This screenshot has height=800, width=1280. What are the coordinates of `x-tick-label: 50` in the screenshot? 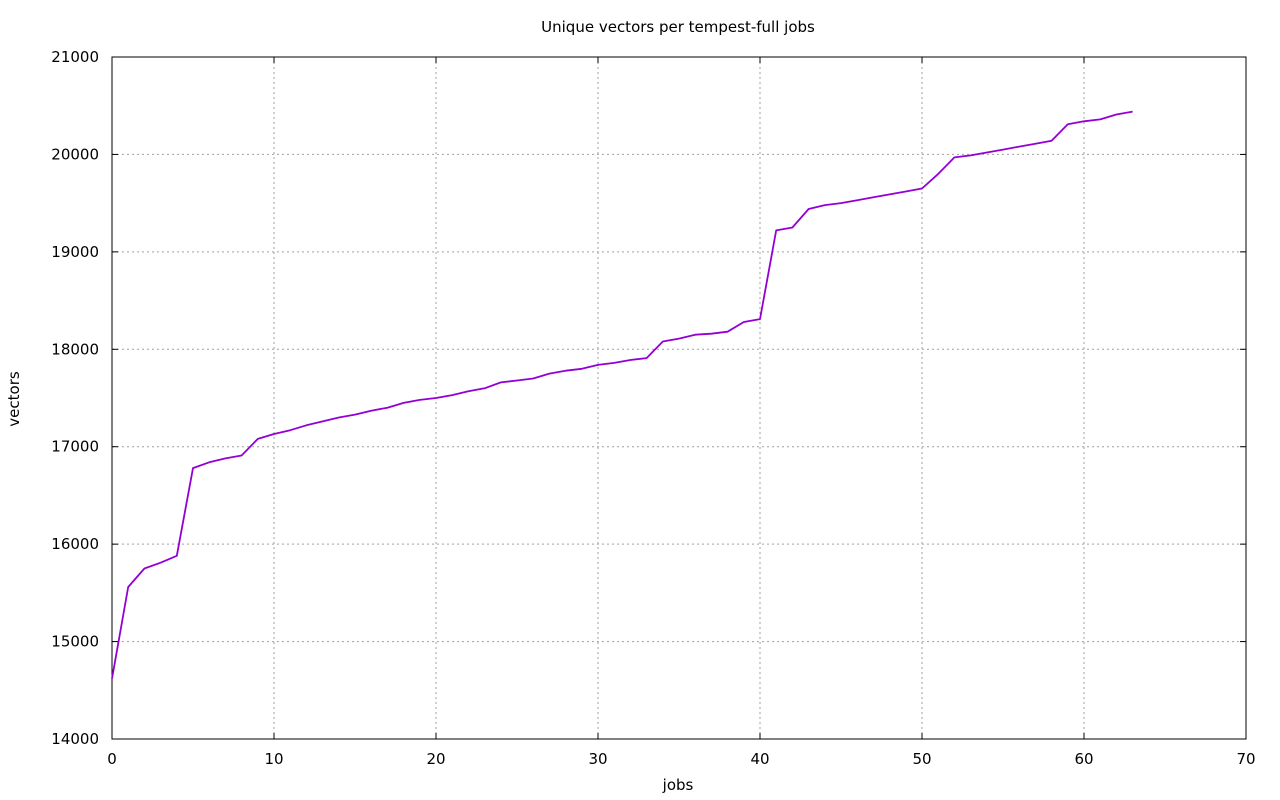 It's located at (921, 759).